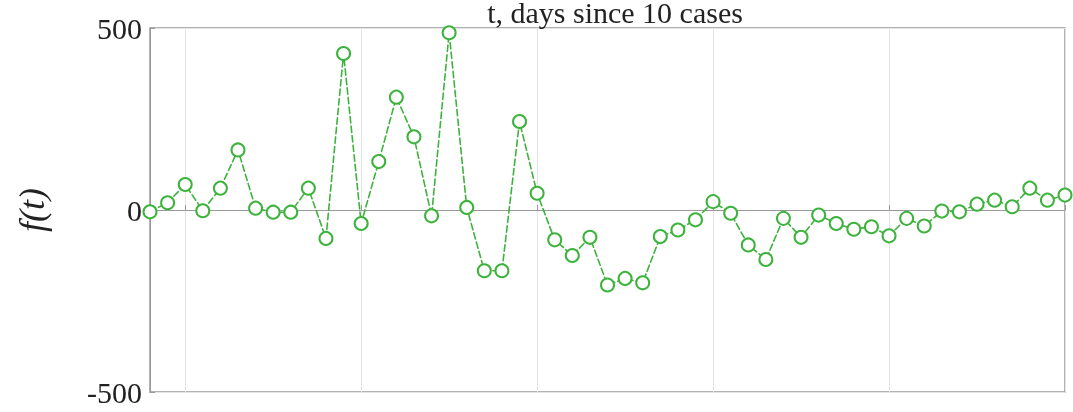 The width and height of the screenshot is (1073, 412). What do you see at coordinates (114, 392) in the screenshot?
I see `y-tick-label: -500` at bounding box center [114, 392].